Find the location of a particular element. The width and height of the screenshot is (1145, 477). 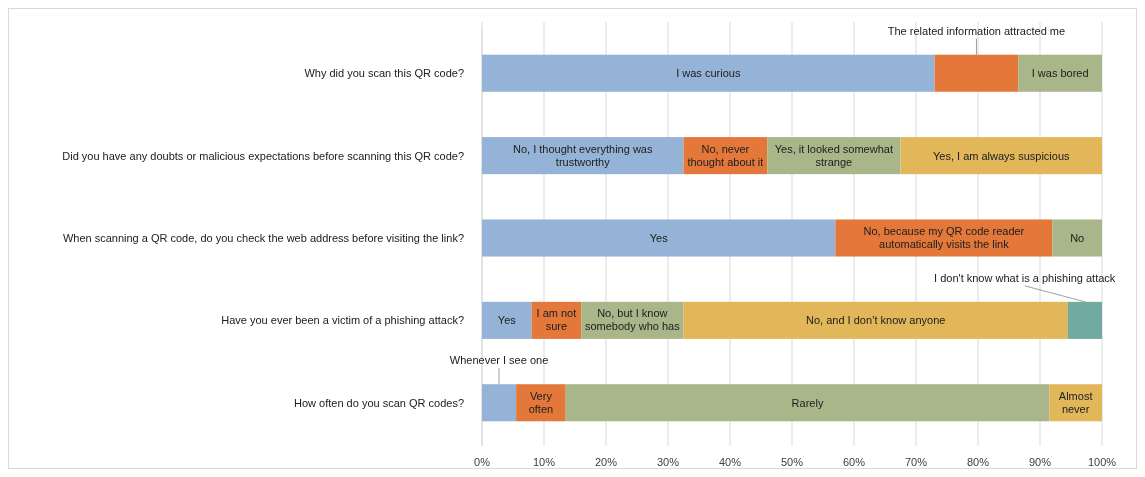

x-tick-label: 40% is located at coordinates (730, 462).